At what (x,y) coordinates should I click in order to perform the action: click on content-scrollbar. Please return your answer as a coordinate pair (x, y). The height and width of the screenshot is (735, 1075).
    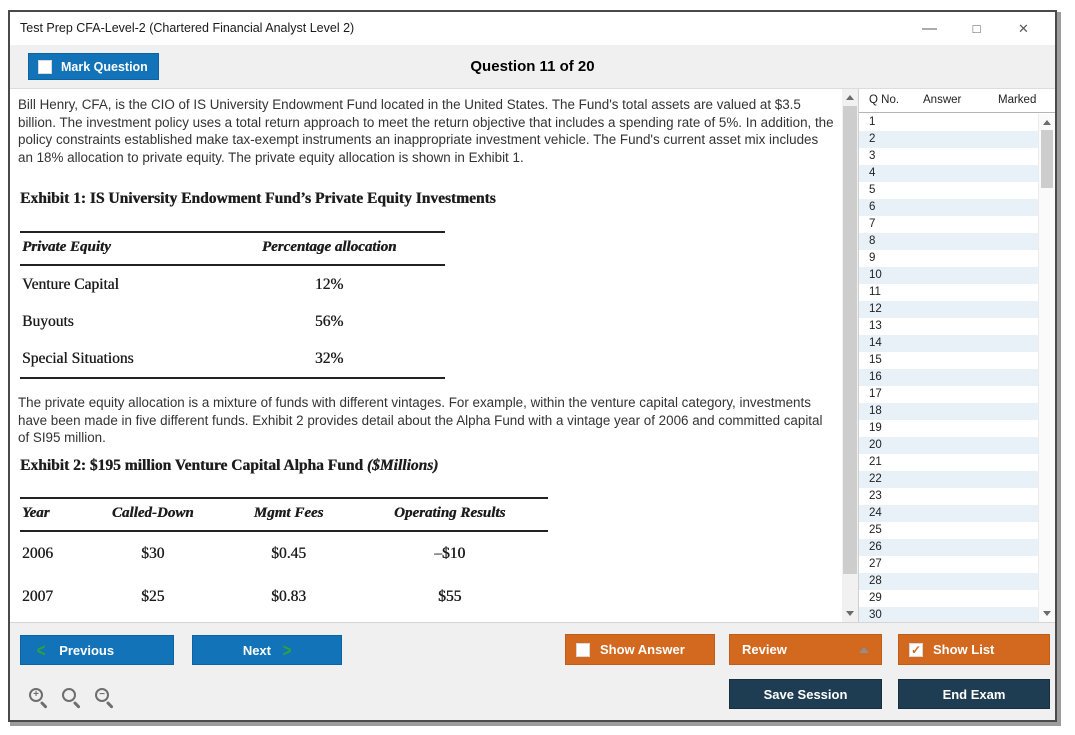
    Looking at the image, I should click on (850, 355).